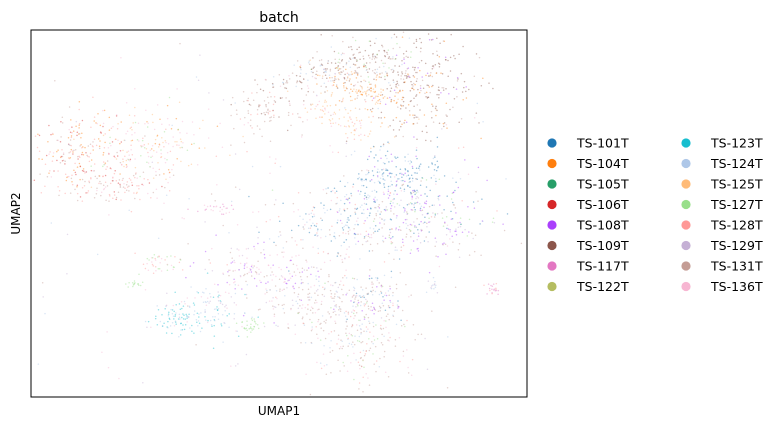 This screenshot has height=429, width=774. What do you see at coordinates (602, 184) in the screenshot?
I see `legend-label: TS-105T` at bounding box center [602, 184].